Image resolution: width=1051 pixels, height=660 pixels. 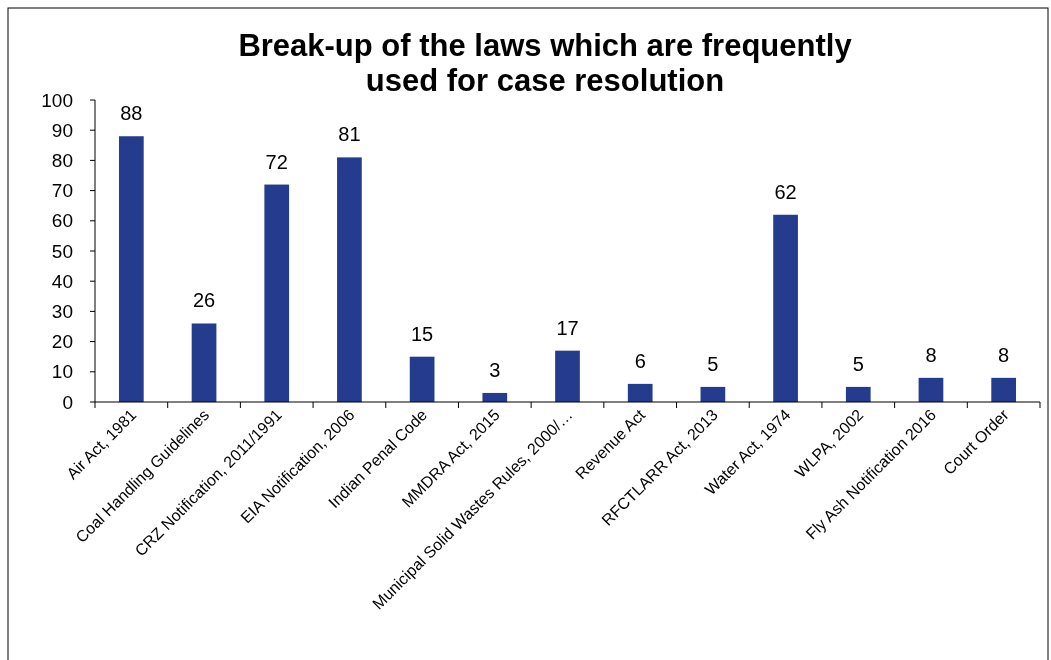 I want to click on data-label: 26, so click(x=204, y=300).